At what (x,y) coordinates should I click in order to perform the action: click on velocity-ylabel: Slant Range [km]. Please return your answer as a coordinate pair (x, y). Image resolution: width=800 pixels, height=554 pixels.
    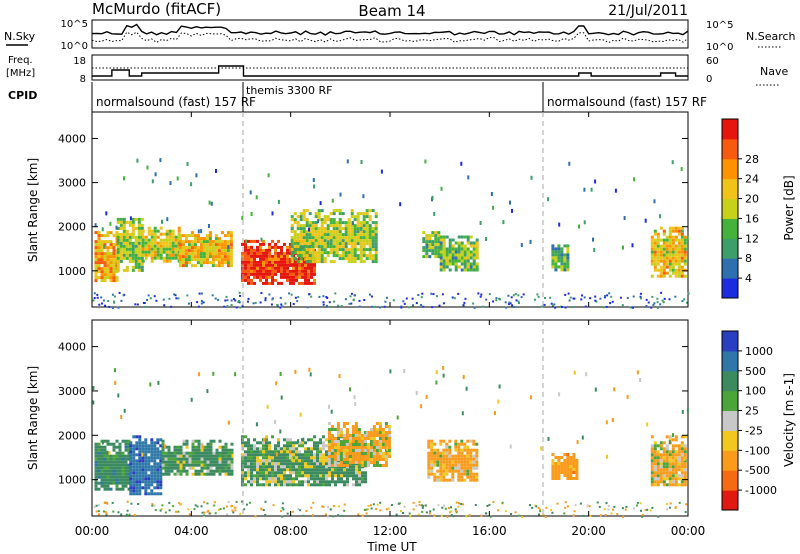
    Looking at the image, I should click on (33, 418).